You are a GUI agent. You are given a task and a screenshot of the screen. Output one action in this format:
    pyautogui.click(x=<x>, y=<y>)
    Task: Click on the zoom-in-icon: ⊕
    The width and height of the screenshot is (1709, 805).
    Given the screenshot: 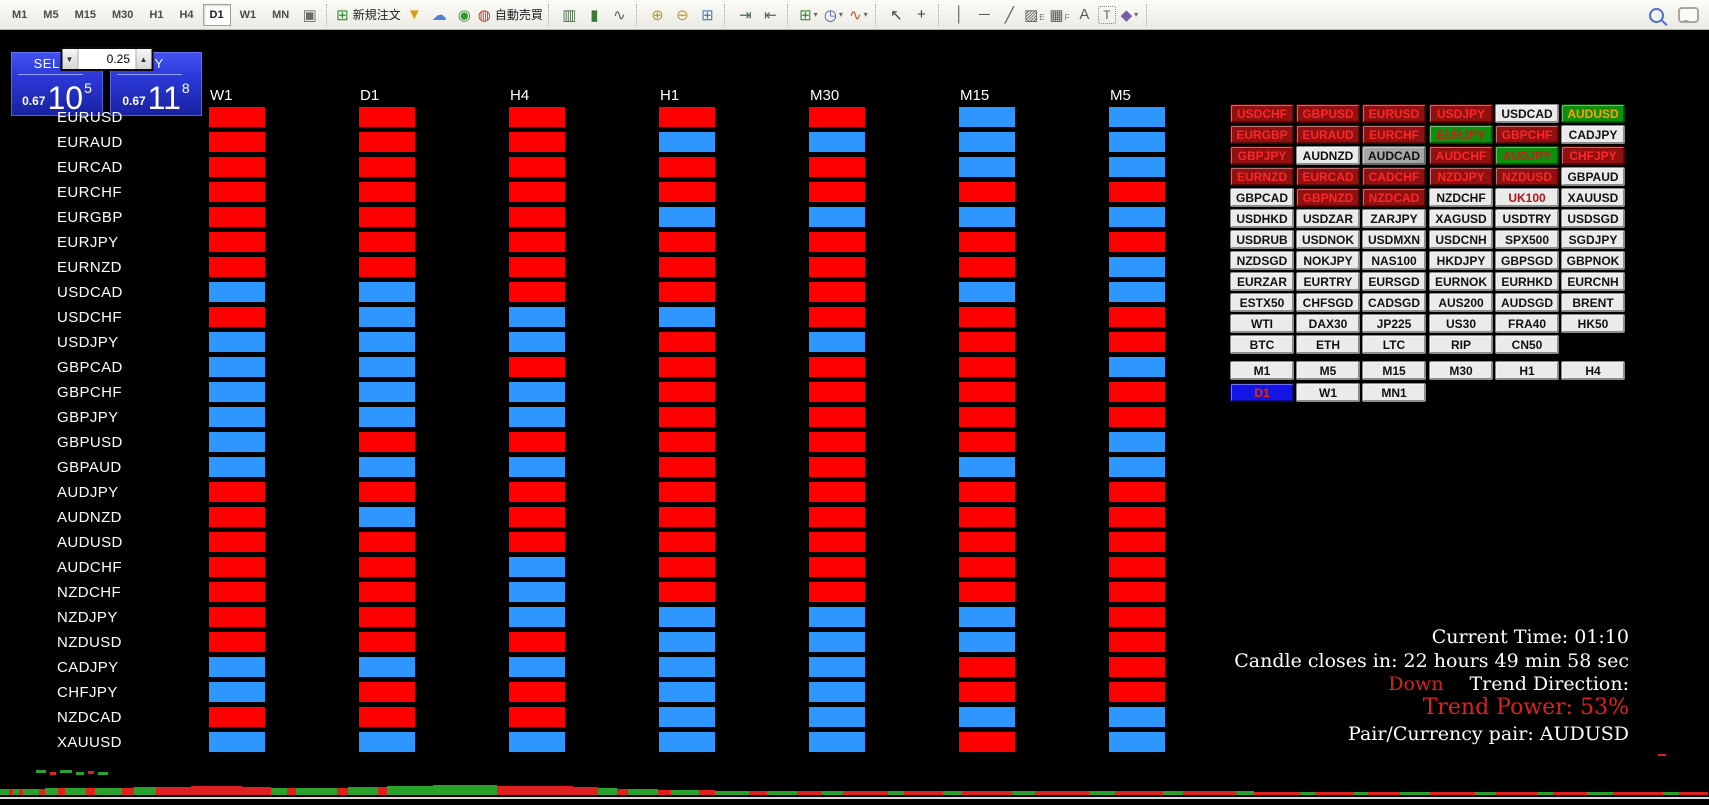 What is the action you would take?
    pyautogui.click(x=657, y=15)
    